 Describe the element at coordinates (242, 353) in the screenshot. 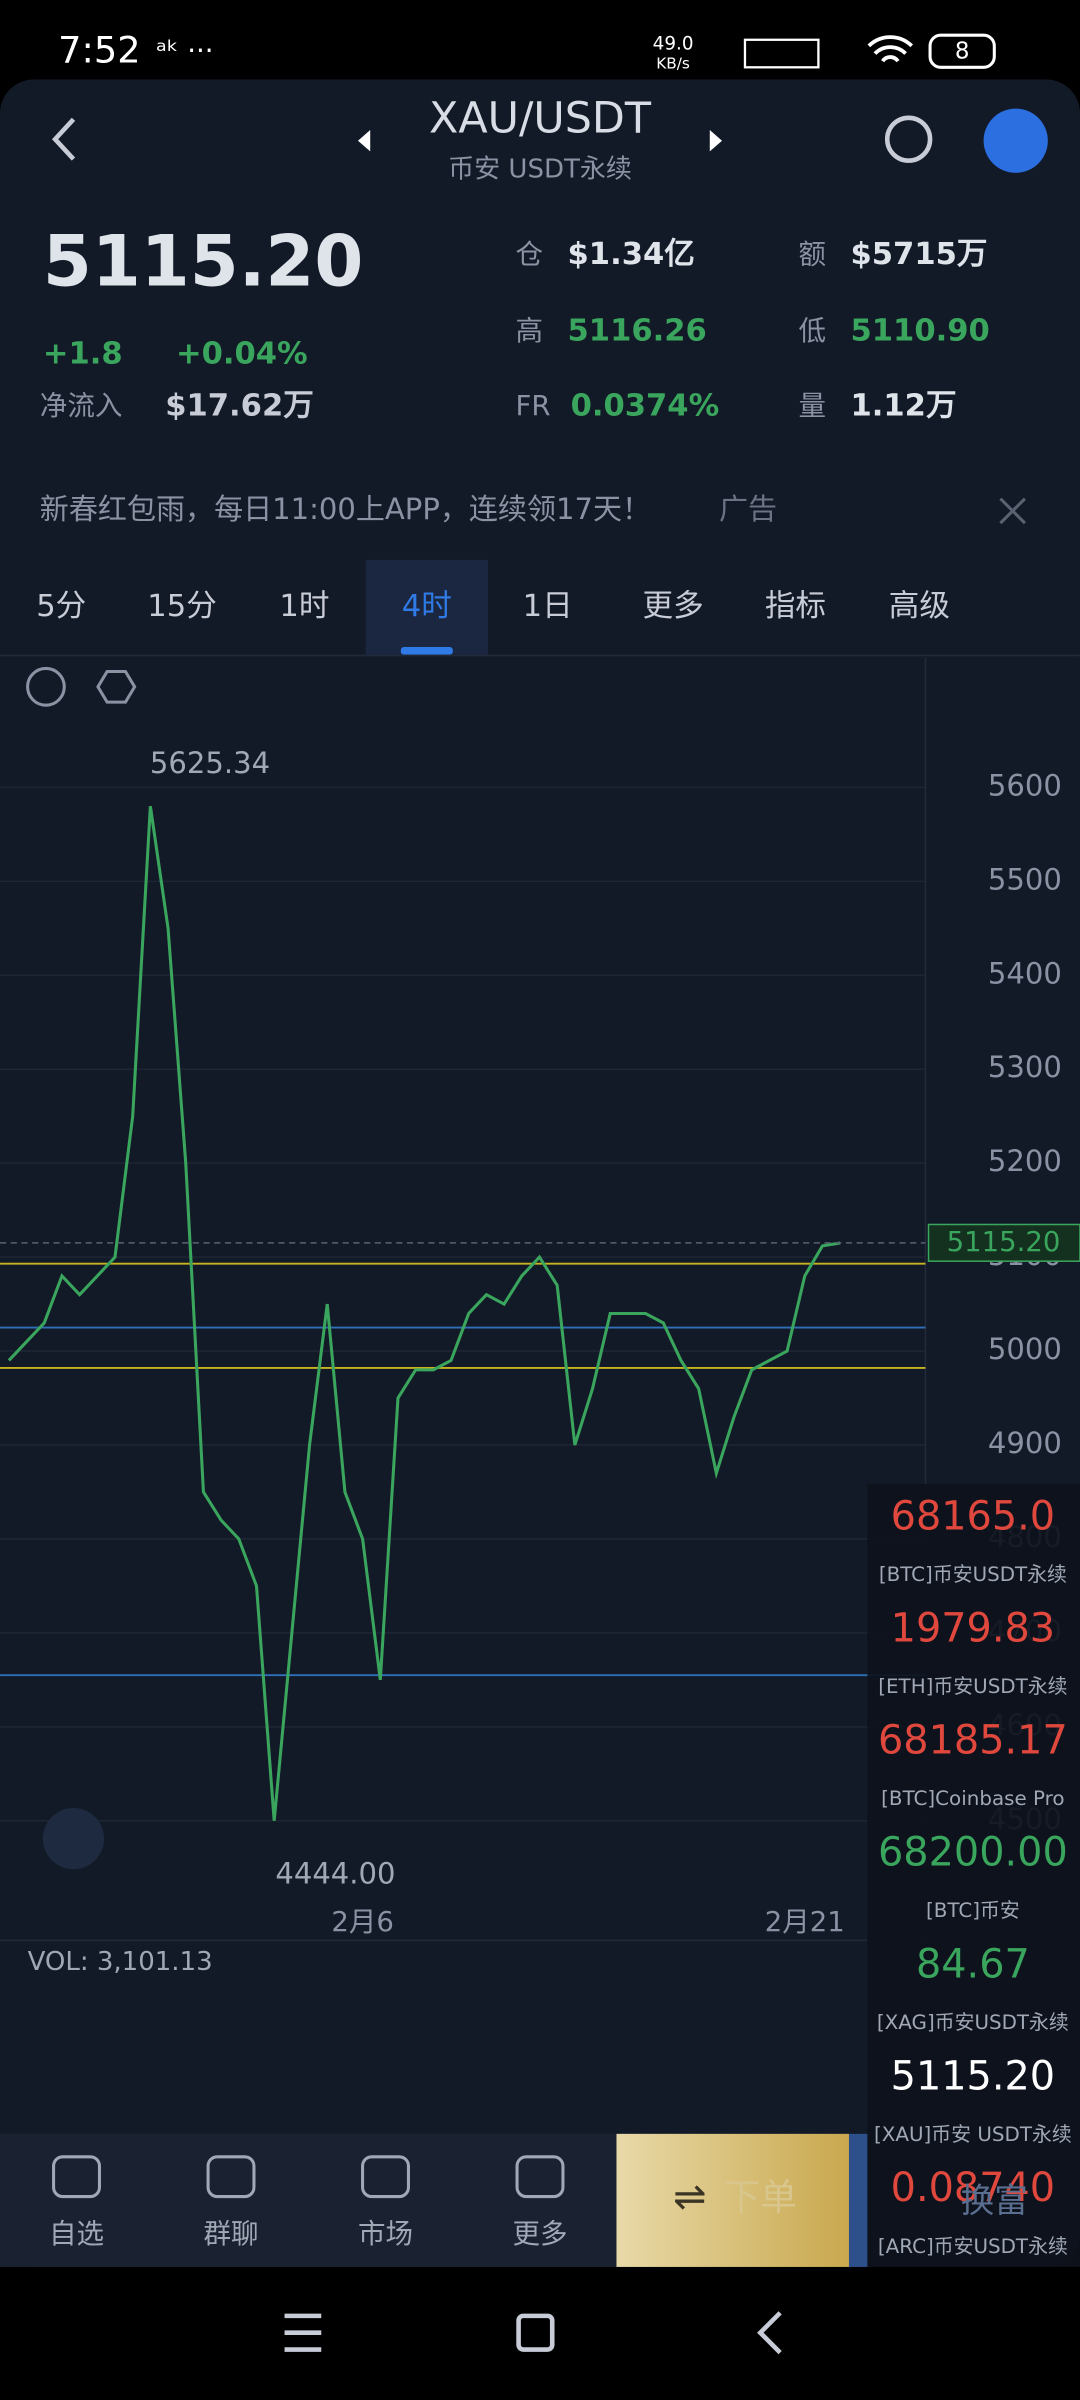

I see `change-pct: +0.04%` at that location.